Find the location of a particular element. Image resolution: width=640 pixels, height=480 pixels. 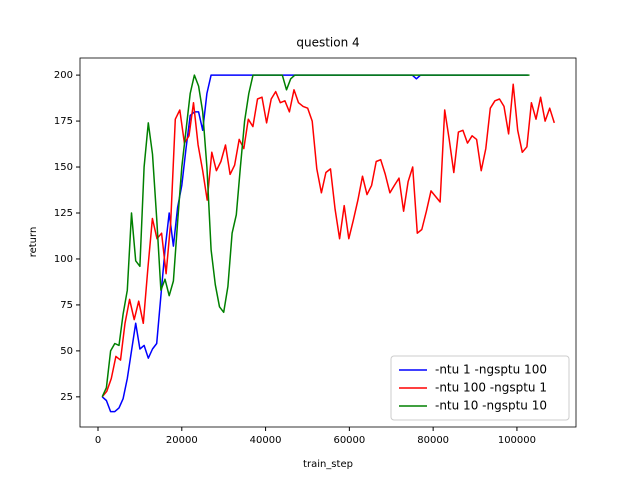

x-tick-label: 0 is located at coordinates (98, 440).